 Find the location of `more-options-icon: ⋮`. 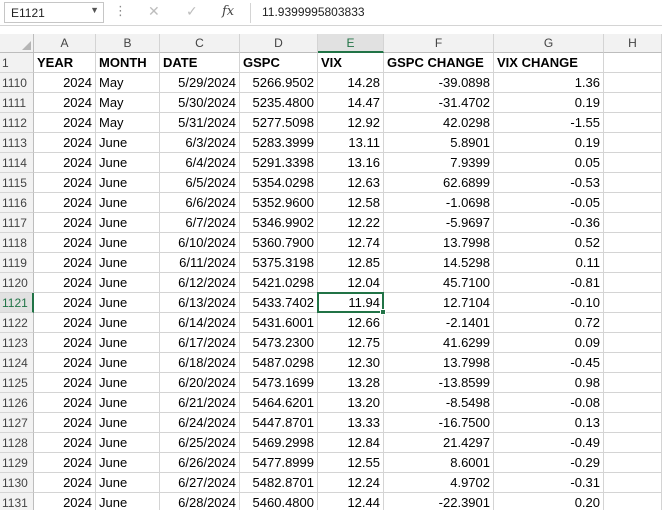

more-options-icon: ⋮ is located at coordinates (120, 10).